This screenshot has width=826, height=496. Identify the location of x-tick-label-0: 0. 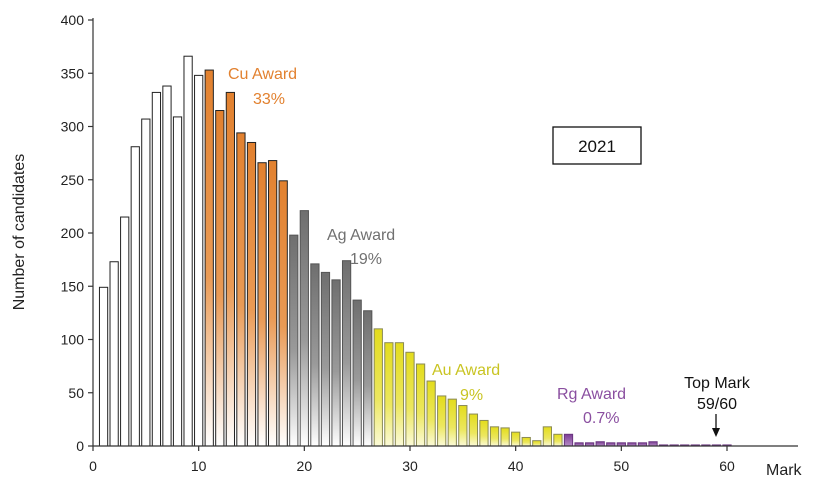
(93, 466).